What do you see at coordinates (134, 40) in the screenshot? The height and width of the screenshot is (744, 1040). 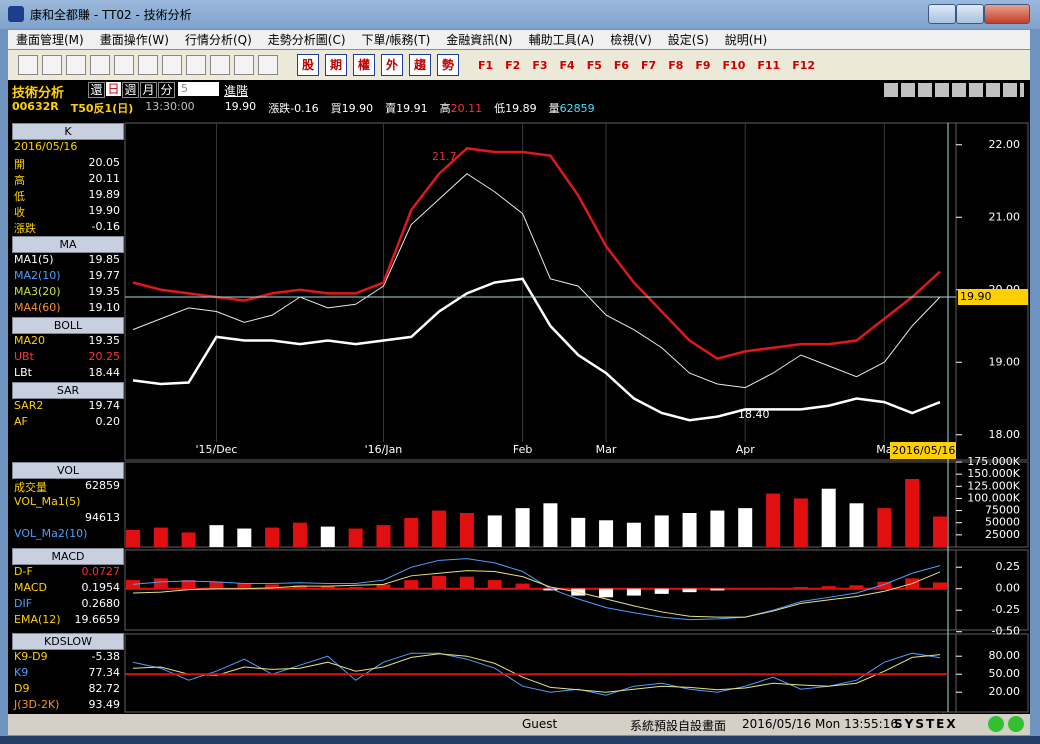 I see `menu-item: 畫面操作(W)` at bounding box center [134, 40].